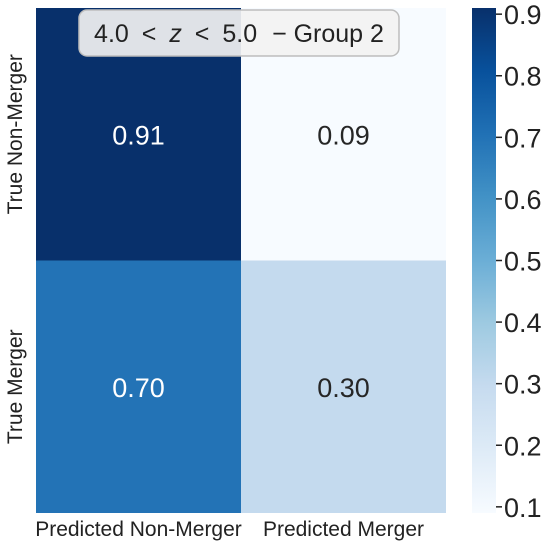  What do you see at coordinates (484, 260) in the screenshot?
I see `colorbar` at bounding box center [484, 260].